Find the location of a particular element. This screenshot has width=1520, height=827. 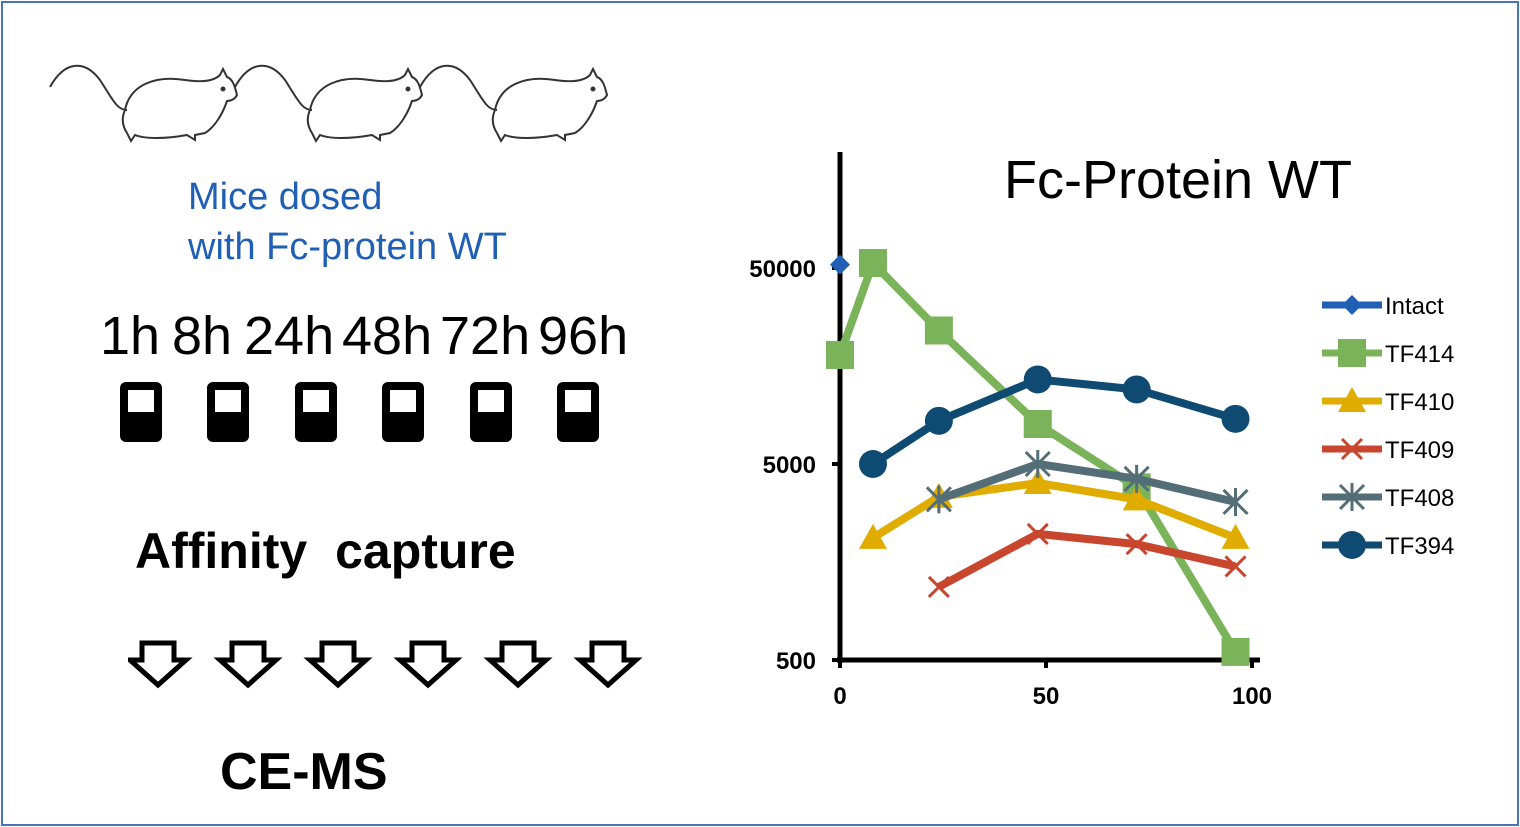

data-point-intact is located at coordinates (840, 264).